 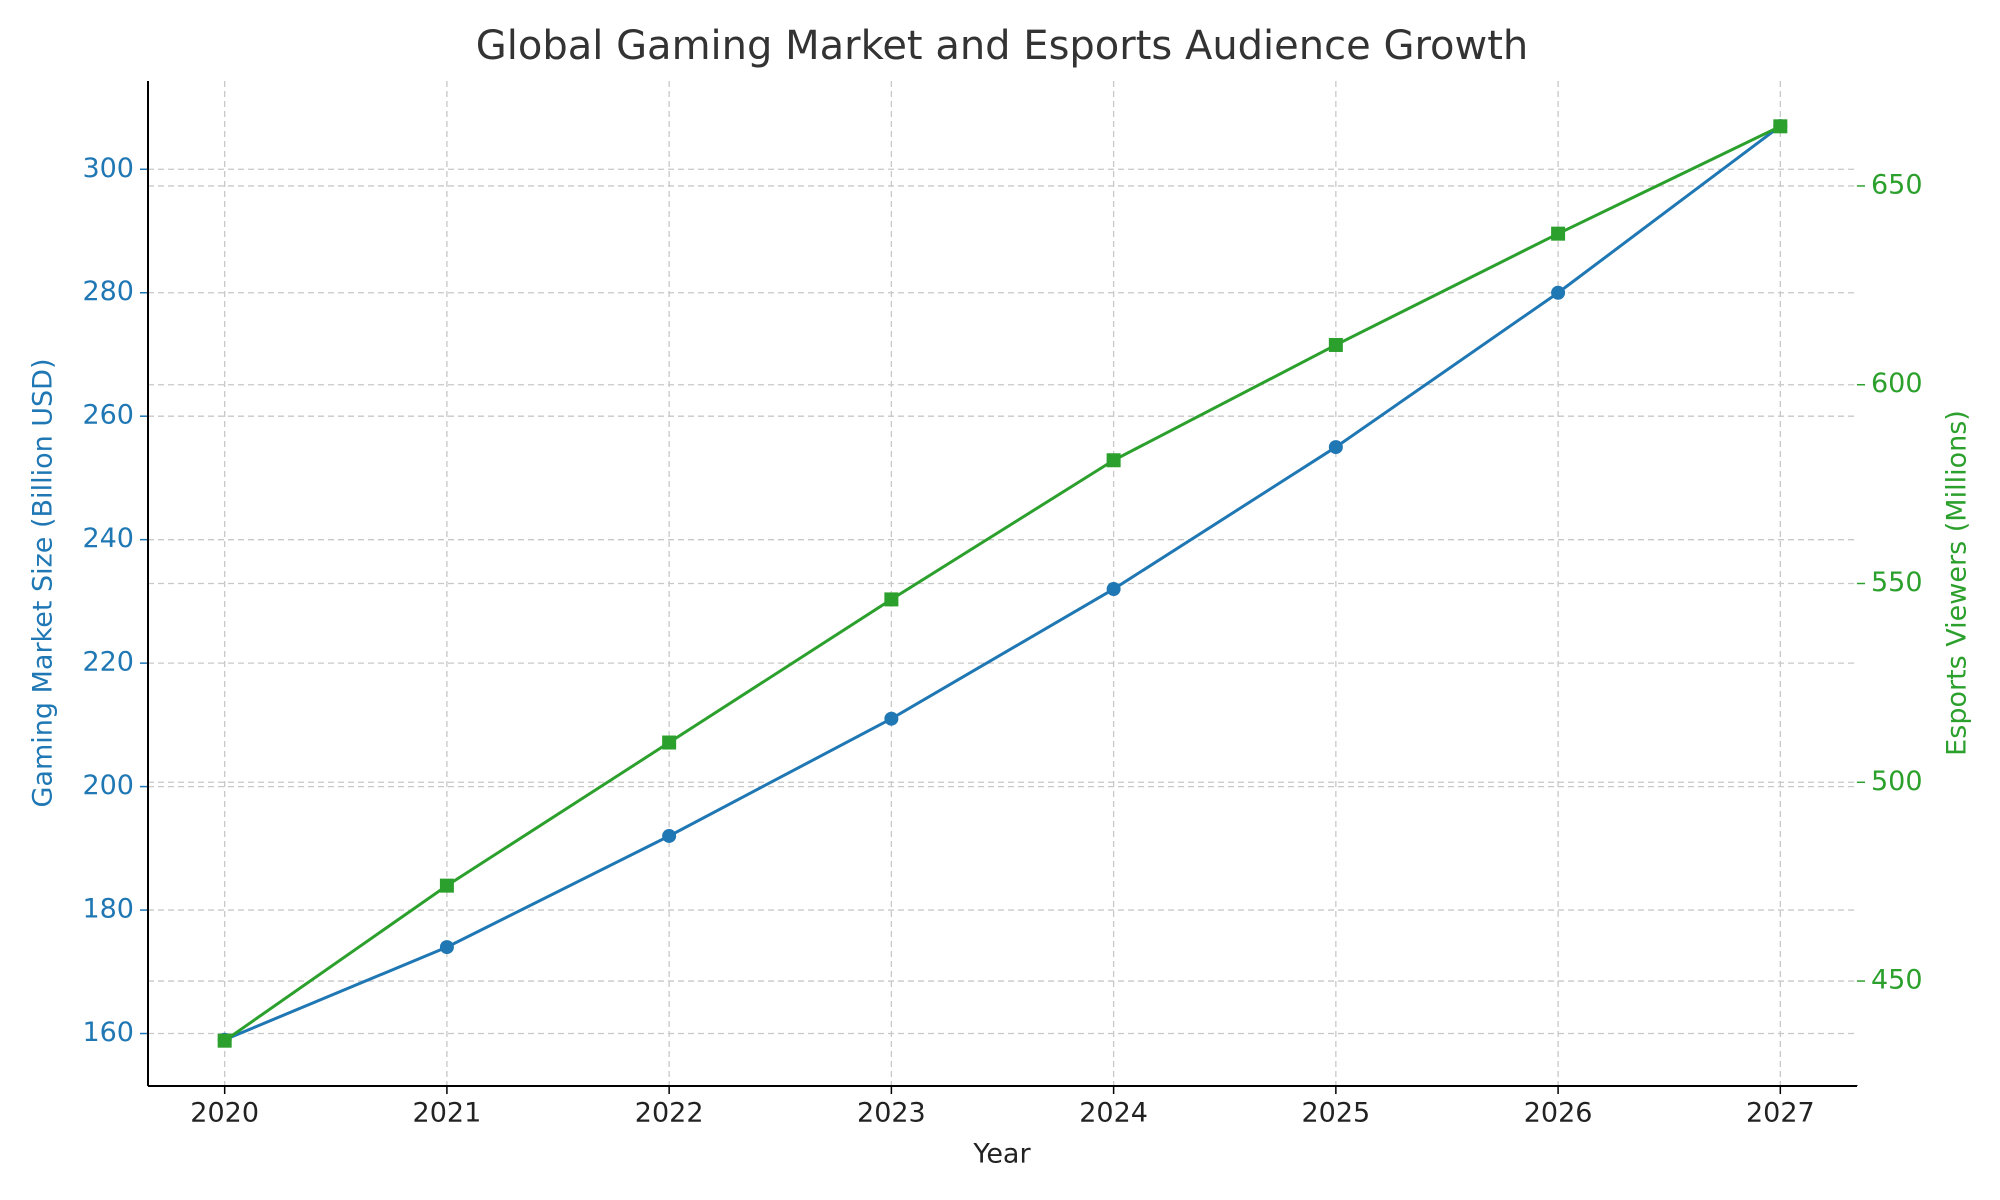 What do you see at coordinates (108, 291) in the screenshot?
I see `y-tick-label: 280` at bounding box center [108, 291].